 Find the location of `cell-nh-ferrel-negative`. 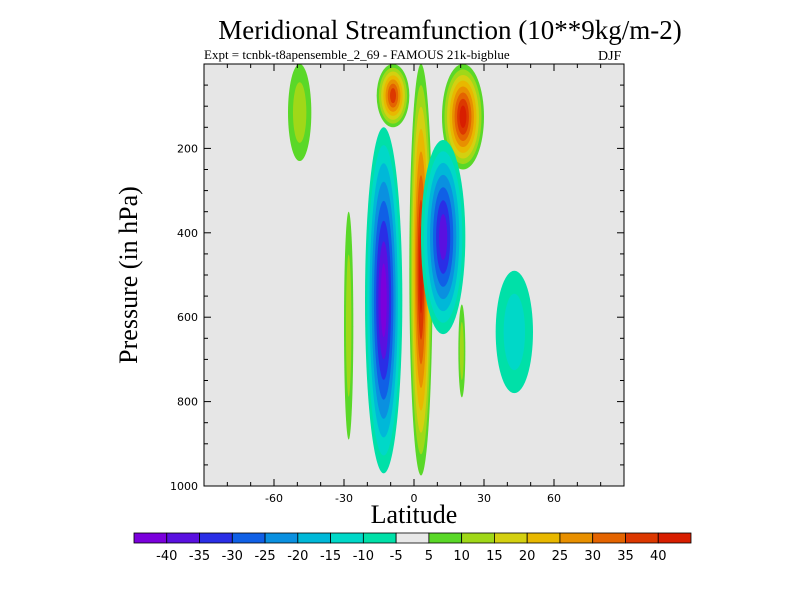

cell-nh-ferrel-negative is located at coordinates (514, 332).